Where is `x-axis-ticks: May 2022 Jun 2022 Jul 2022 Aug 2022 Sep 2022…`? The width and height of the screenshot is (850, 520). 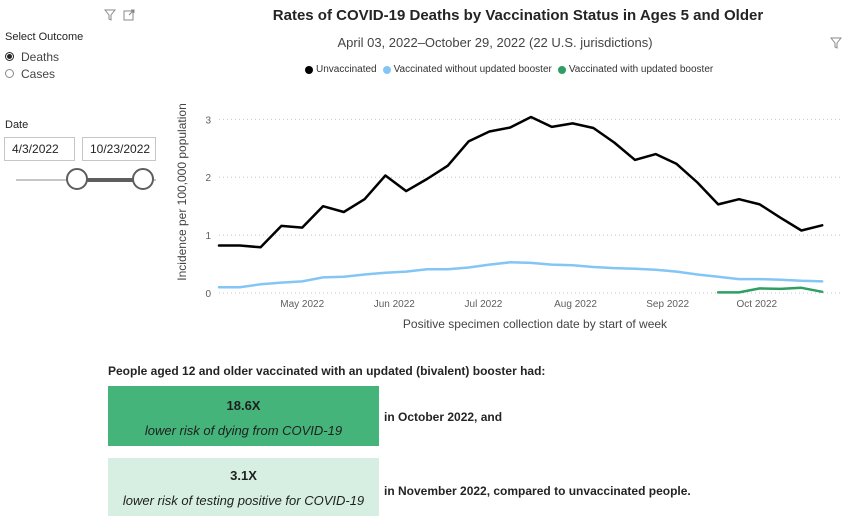 x-axis-ticks: May 2022 Jun 2022 Jul 2022 Aug 2022 Sep 2022… is located at coordinates (528, 304).